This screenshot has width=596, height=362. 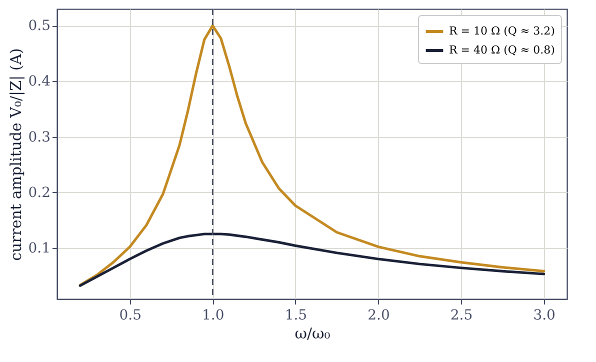 What do you see at coordinates (39, 82) in the screenshot?
I see `y-tick-label: 0.4` at bounding box center [39, 82].